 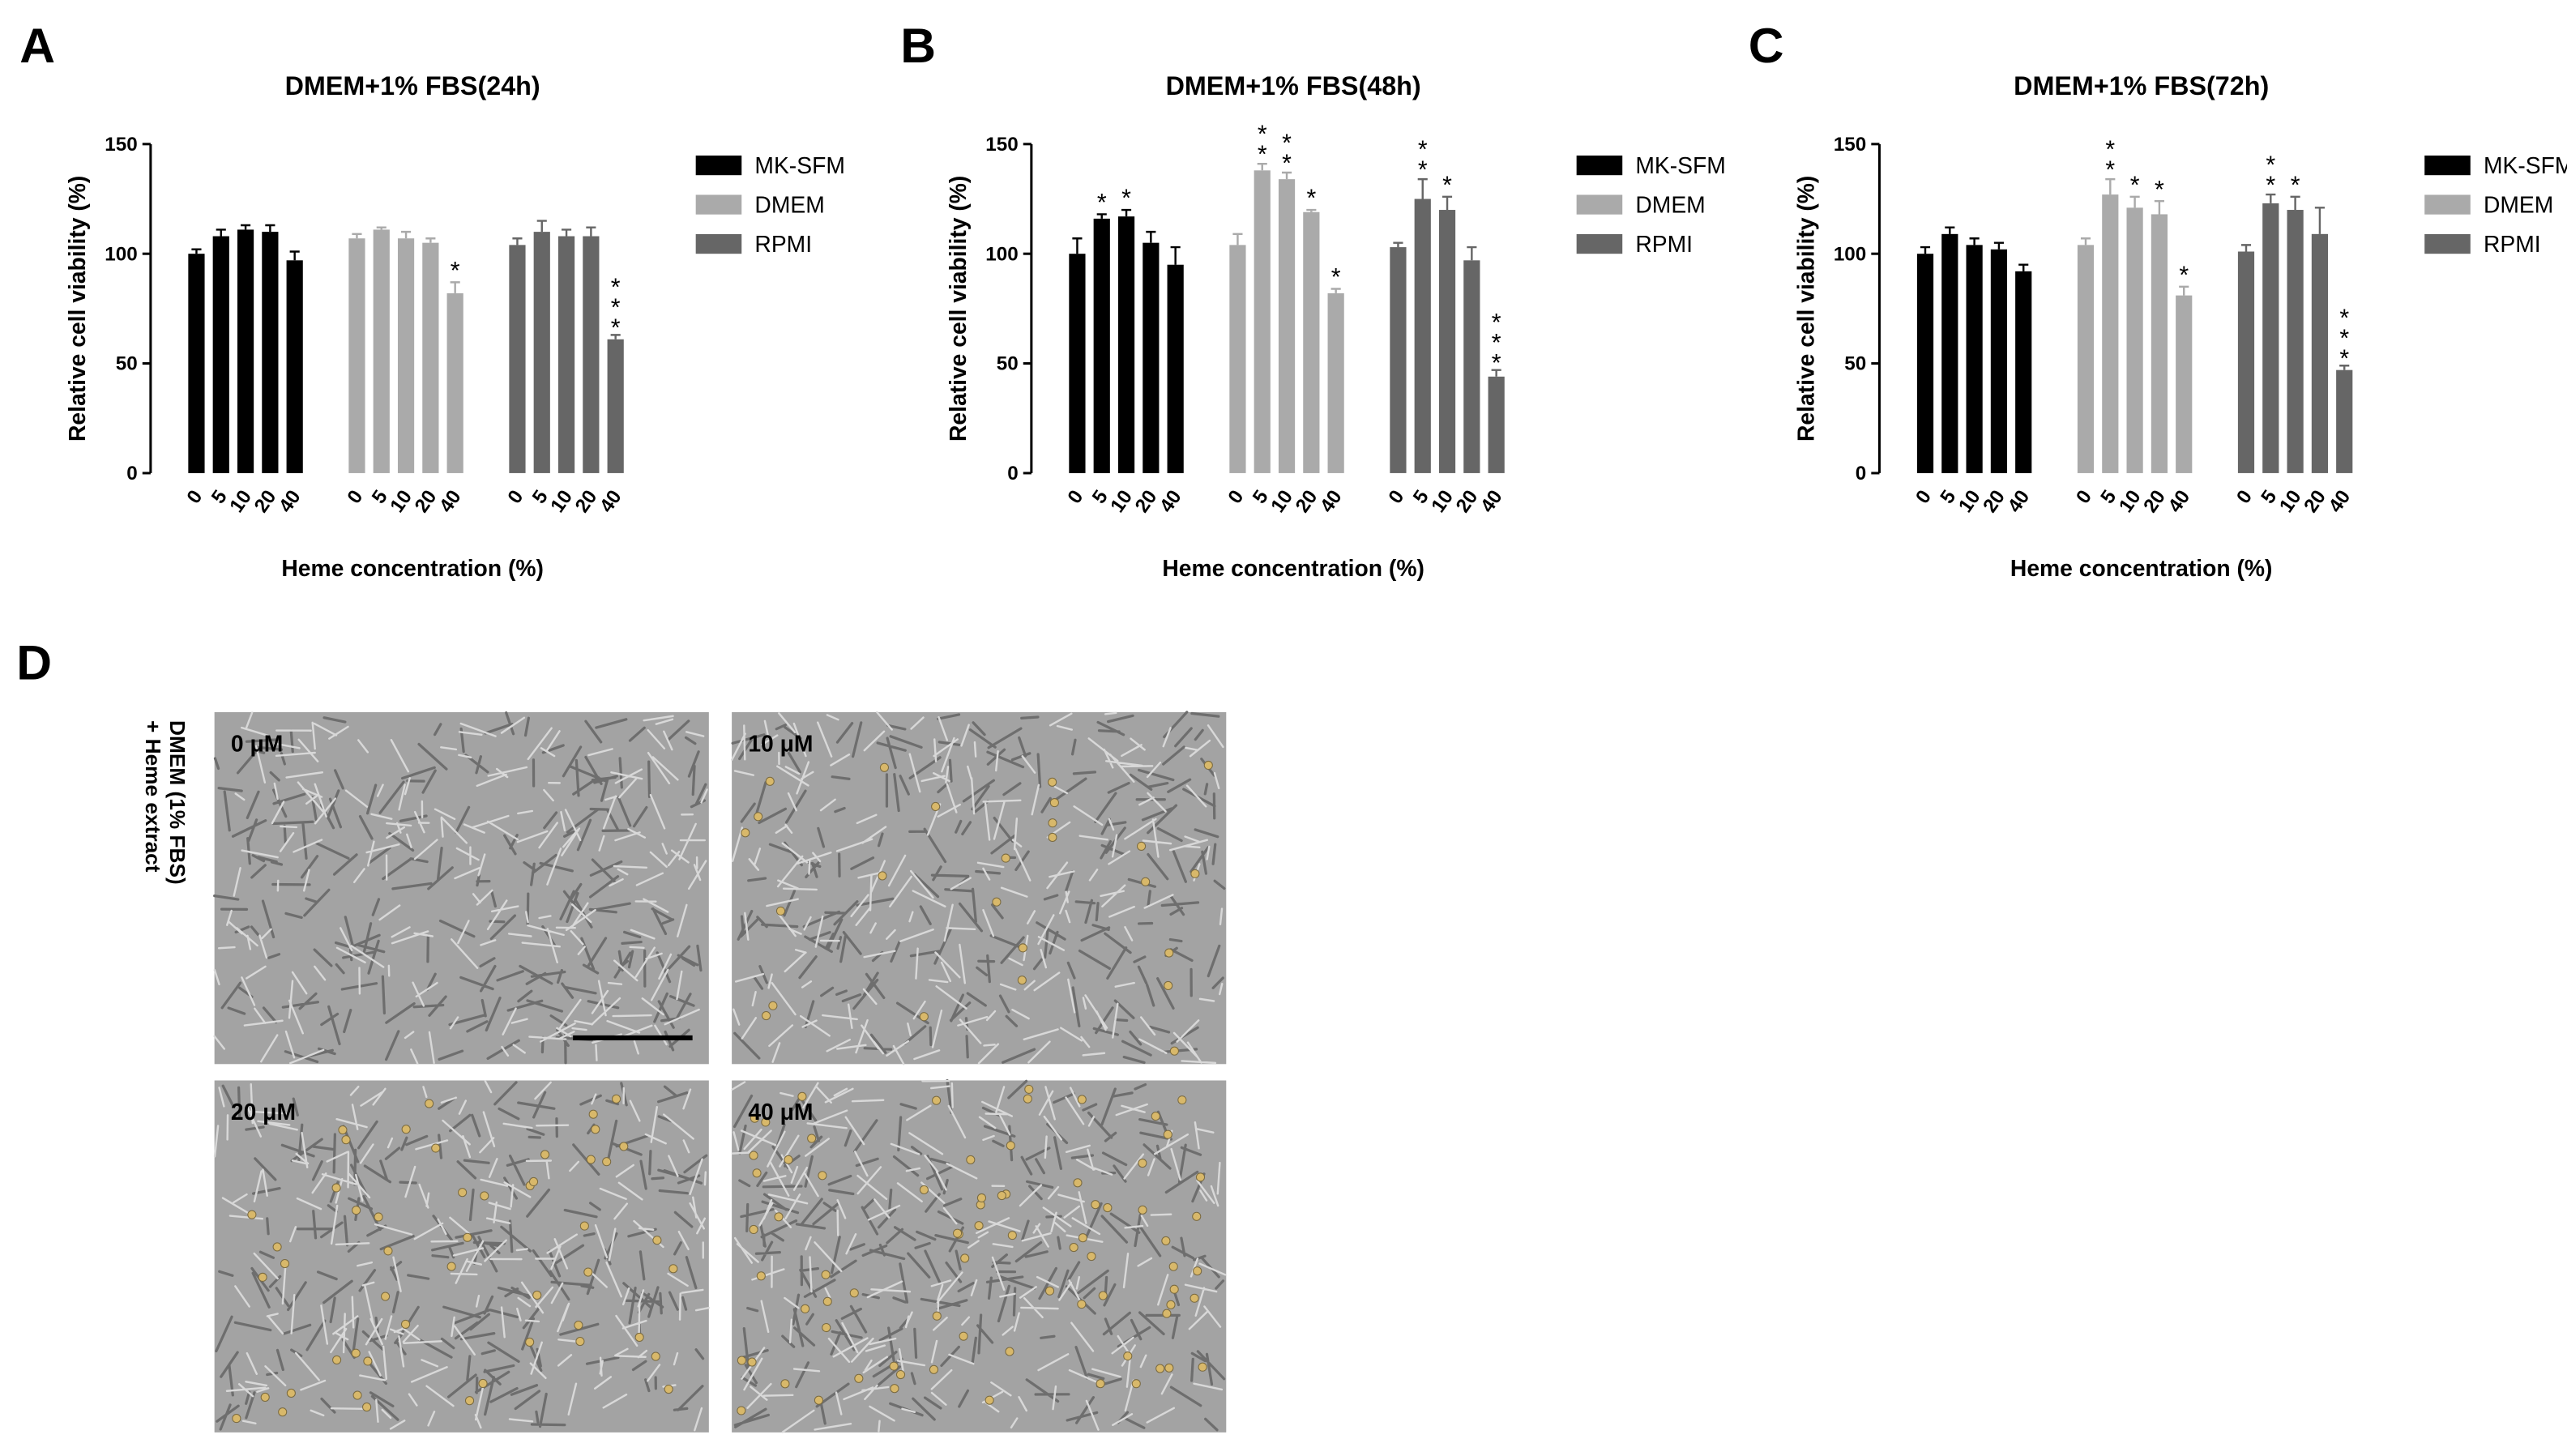 What do you see at coordinates (980, 1257) in the screenshot?
I see `micrograph` at bounding box center [980, 1257].